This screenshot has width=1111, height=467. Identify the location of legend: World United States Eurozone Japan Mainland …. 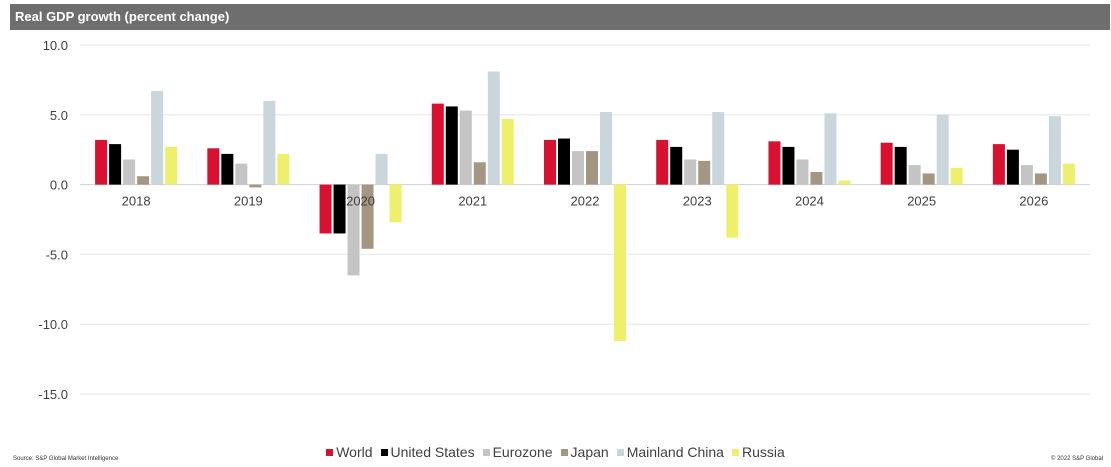
(555, 452).